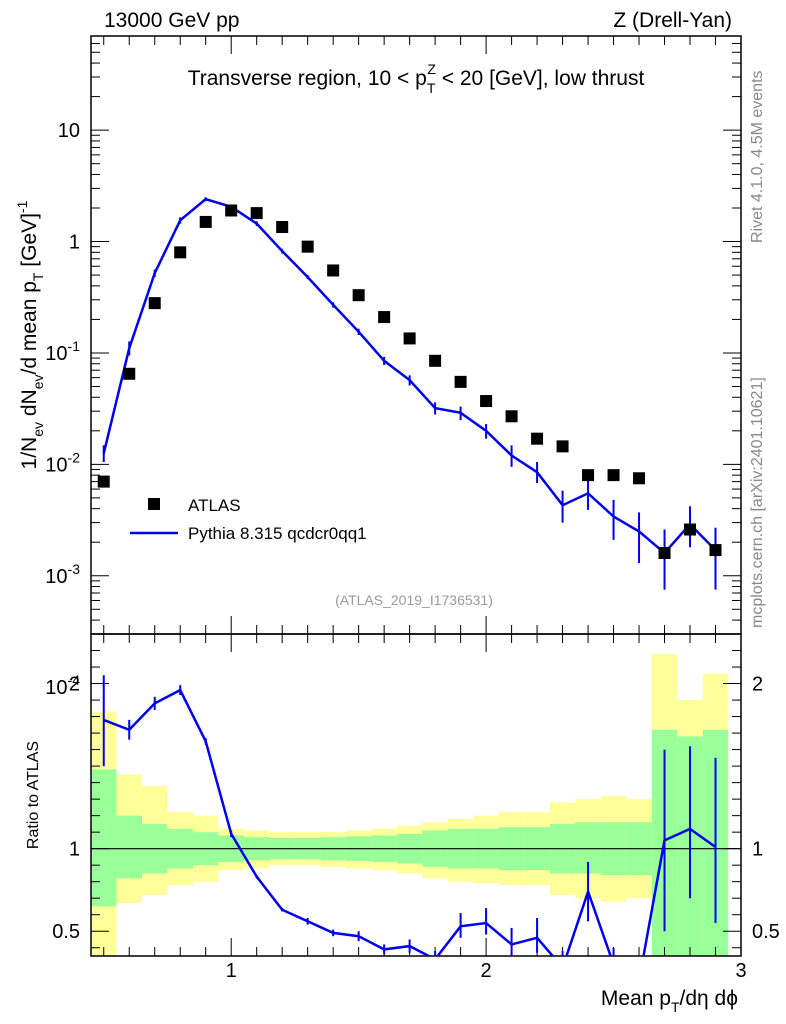  What do you see at coordinates (414, 600) in the screenshot?
I see `analysis-label: (ATLAS_2019_I1736531)` at bounding box center [414, 600].